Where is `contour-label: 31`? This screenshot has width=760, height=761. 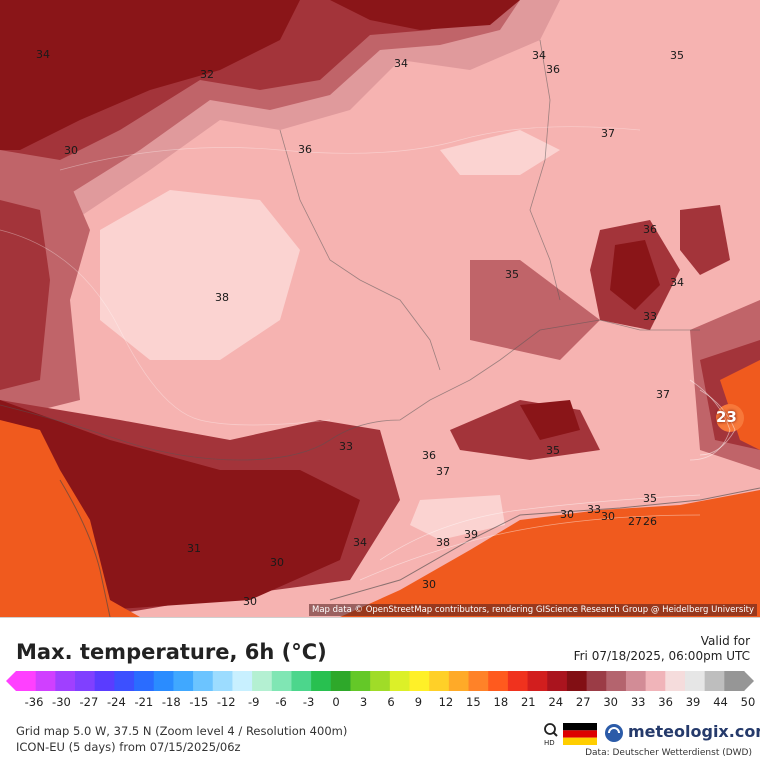
contour-label: 31 is located at coordinates (194, 548).